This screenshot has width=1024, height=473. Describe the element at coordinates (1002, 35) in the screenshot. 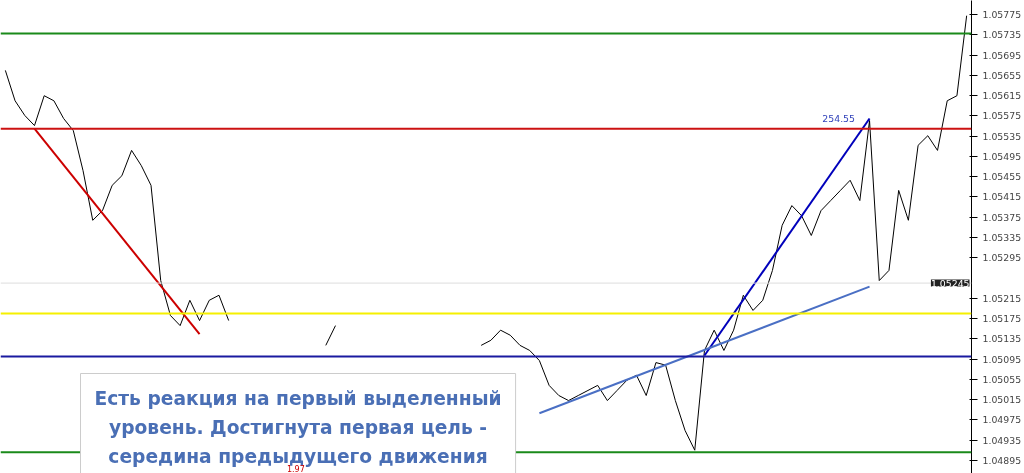

I see `y-tick-label: 1.05735` at that location.